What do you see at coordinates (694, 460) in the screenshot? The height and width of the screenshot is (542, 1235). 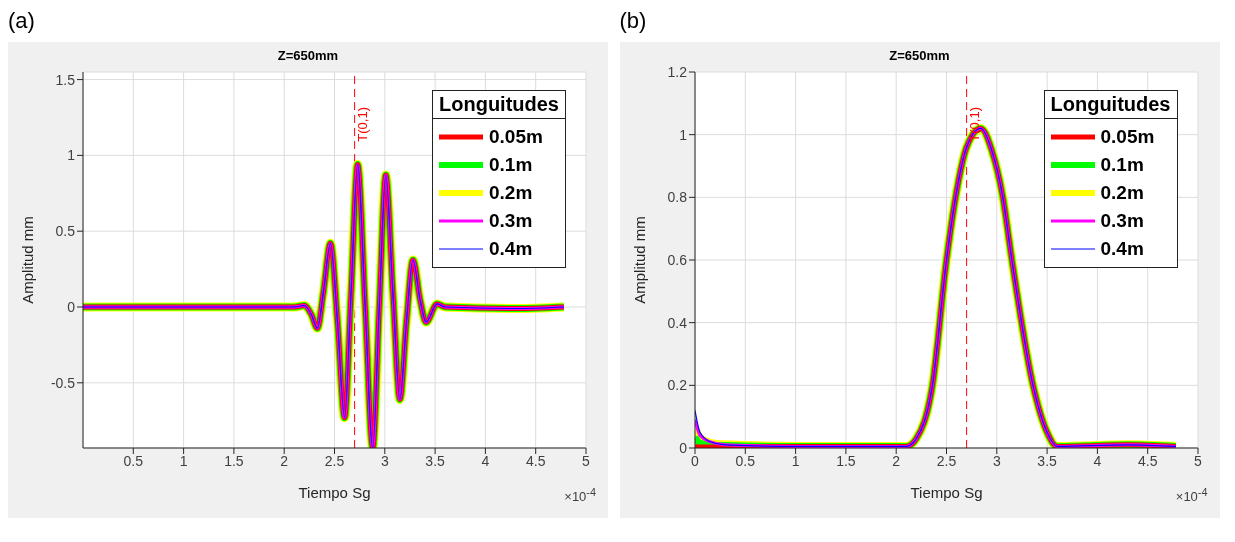 I see `x-tick-label: 0` at bounding box center [694, 460].